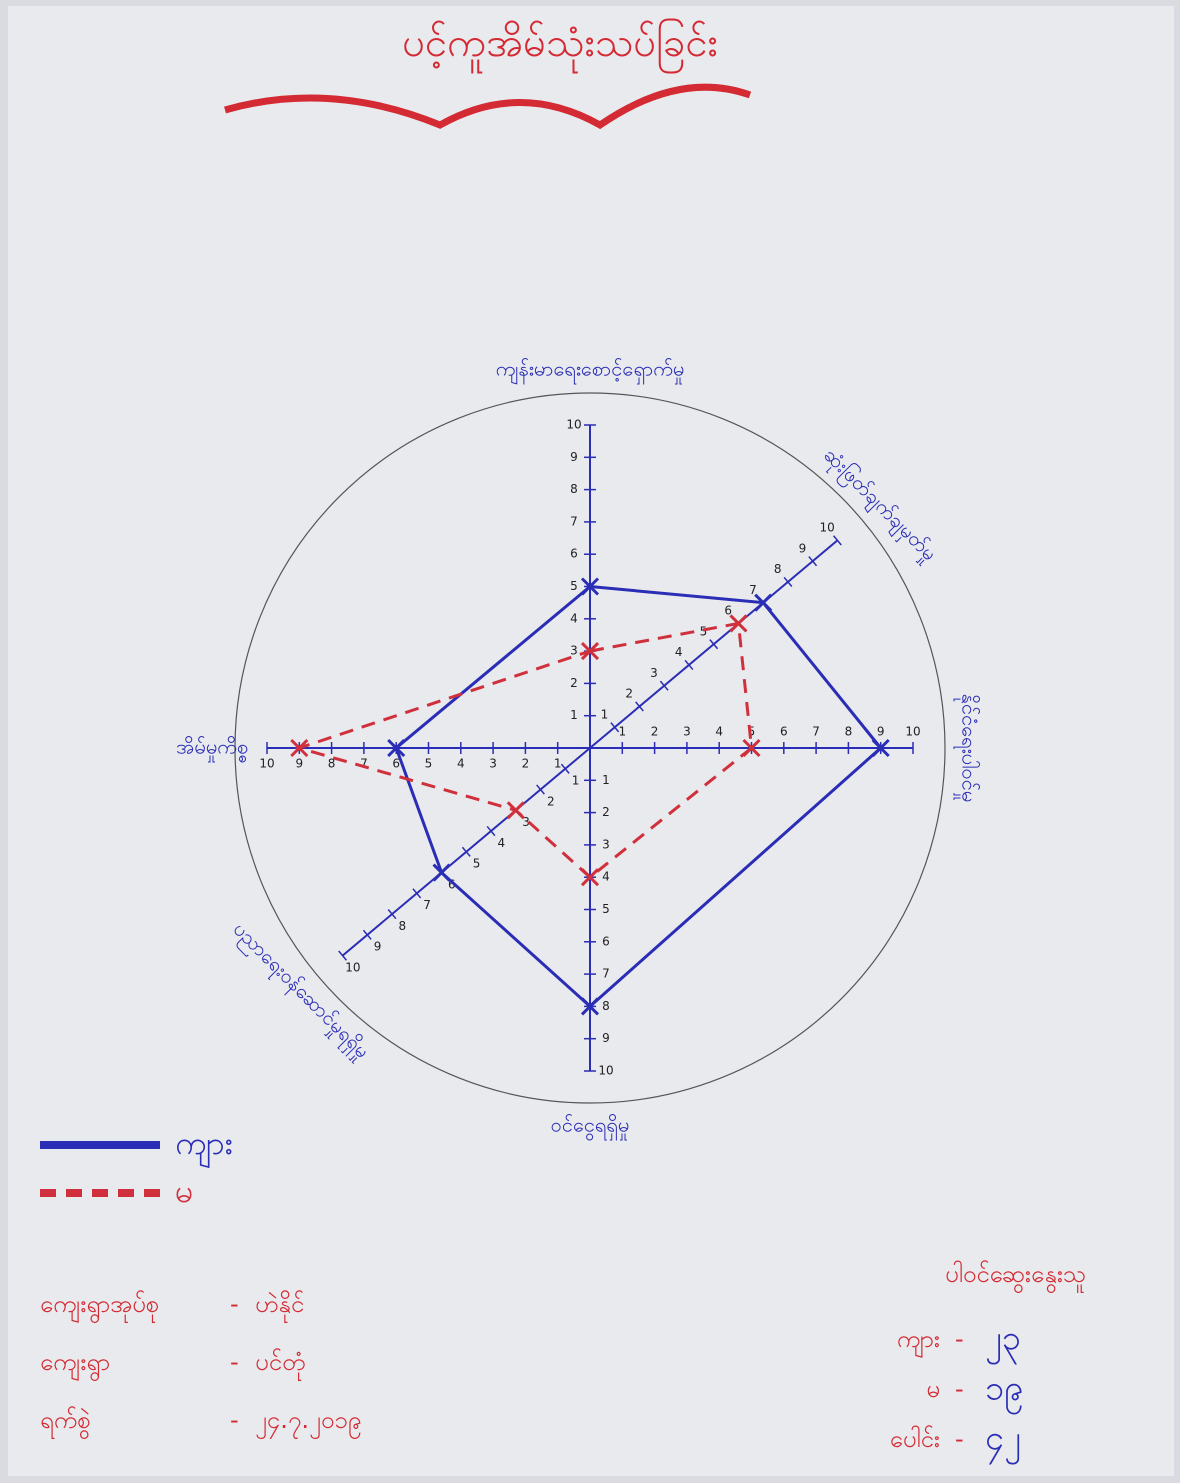  Describe the element at coordinates (204, 1146) in the screenshot. I see `legend-label: ကျား` at that location.